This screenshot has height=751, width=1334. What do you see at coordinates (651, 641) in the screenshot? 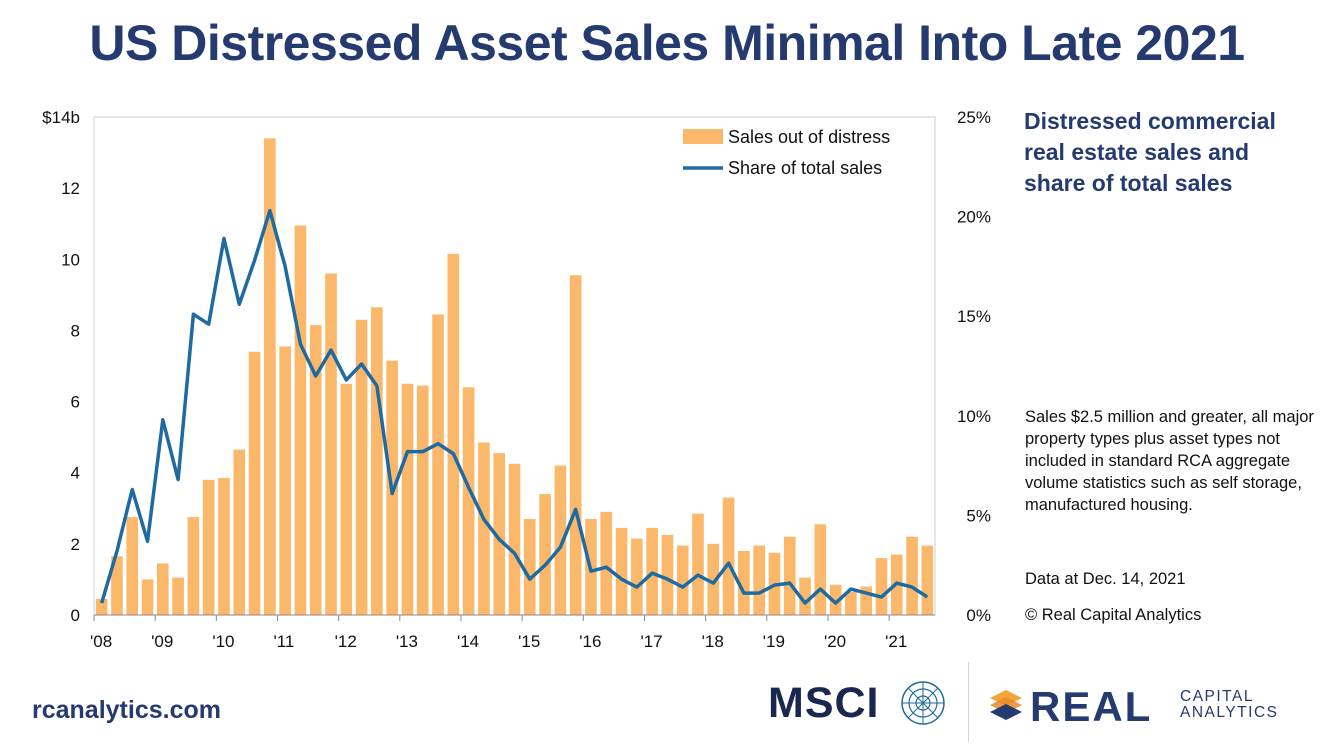
I see `x-tick-label-9: '17` at bounding box center [651, 641].